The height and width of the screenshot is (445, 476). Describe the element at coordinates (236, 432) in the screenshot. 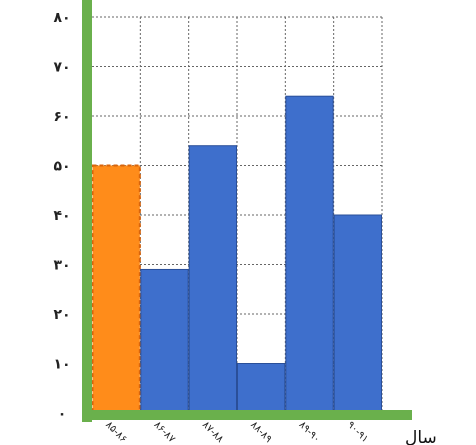

I see `x-tick-labels: ۸۵-۸۶ ۸۶-۸۷ ۸۷-۸۸ ۸۸-۸۹ ۸۹-۹۰ ۹۰-۹۱` at that location.